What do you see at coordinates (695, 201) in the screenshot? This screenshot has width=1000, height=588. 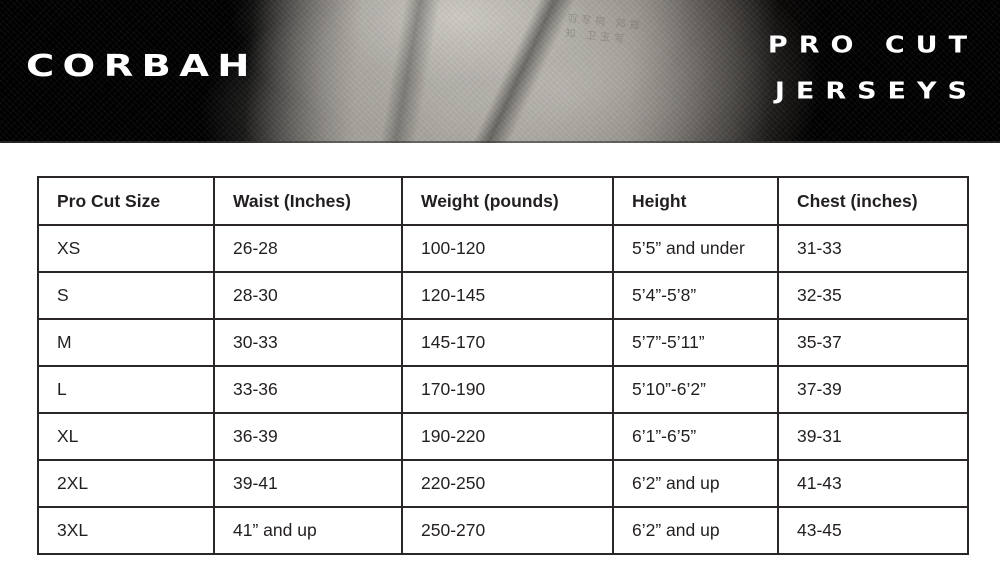 I see `header-height: Height` at bounding box center [695, 201].